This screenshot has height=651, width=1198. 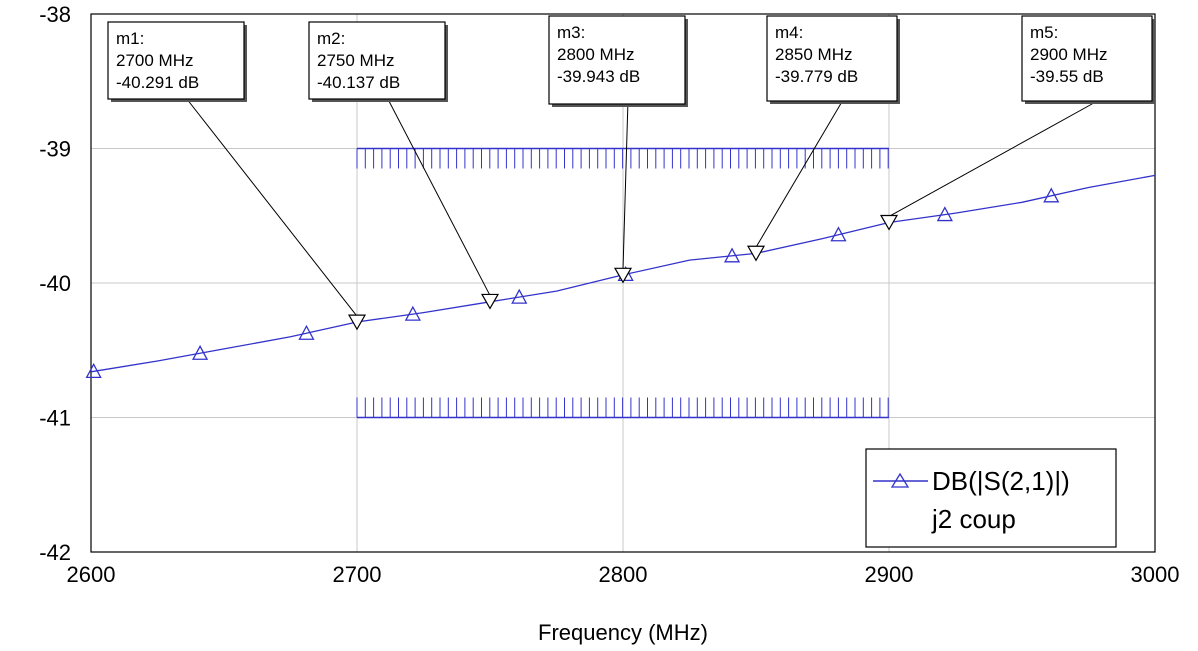 What do you see at coordinates (1067, 76) in the screenshot?
I see `marker-value: -39.55 dB` at bounding box center [1067, 76].